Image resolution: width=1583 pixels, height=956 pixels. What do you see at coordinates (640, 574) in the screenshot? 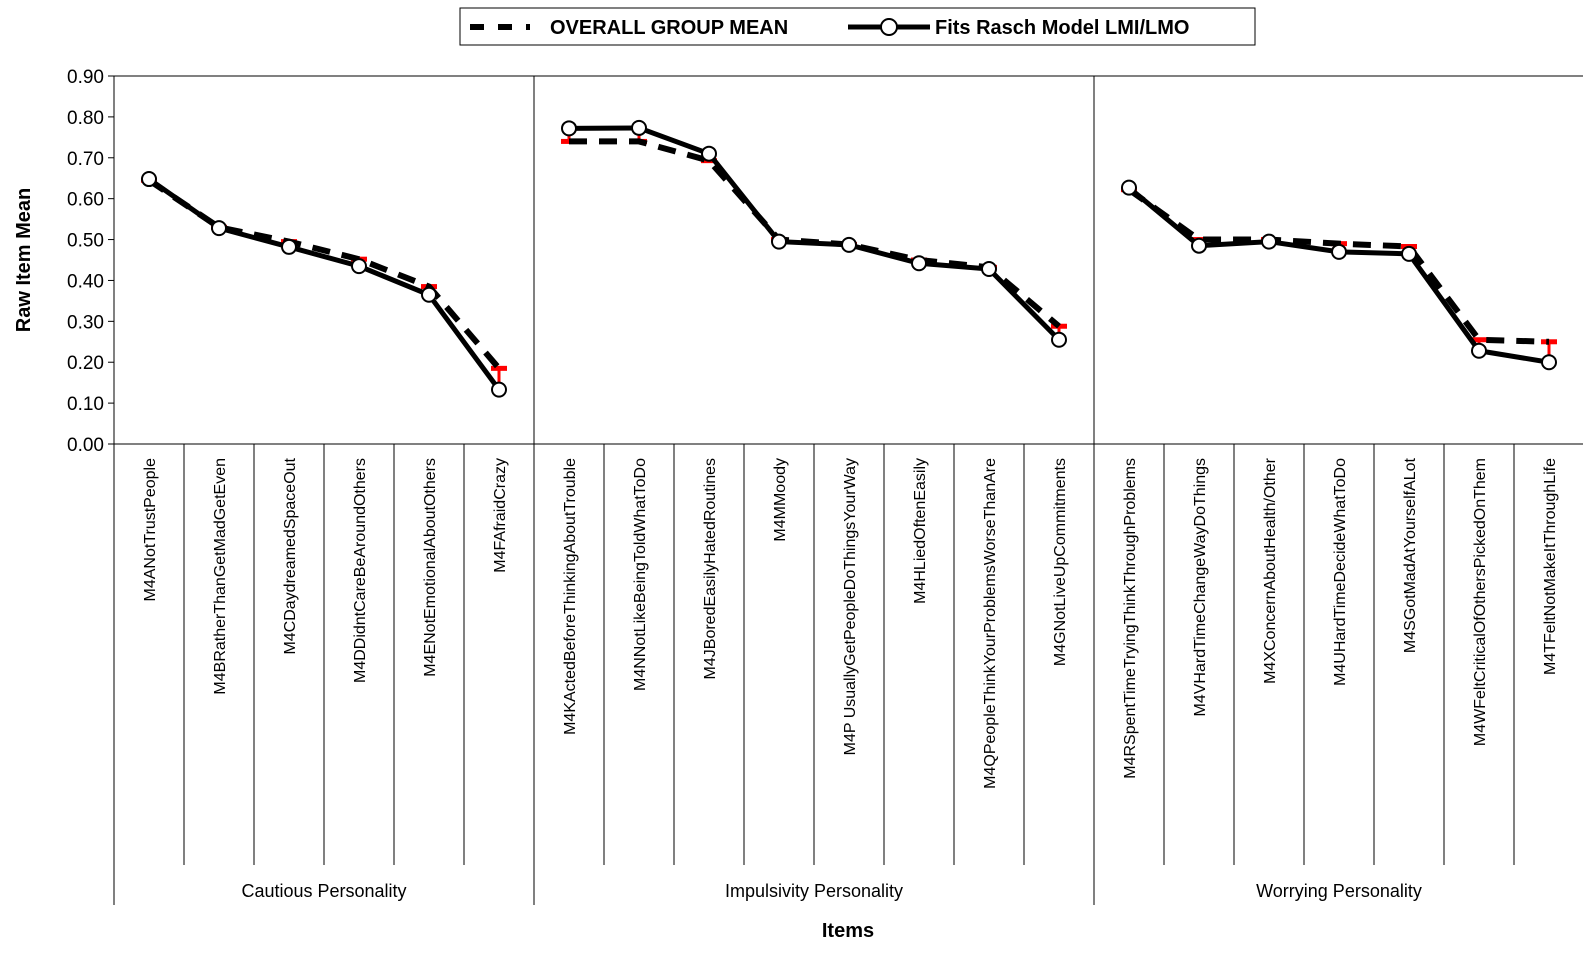
I see `item-label: M4NNotLikeBeingToldWhatToDo` at bounding box center [640, 574].